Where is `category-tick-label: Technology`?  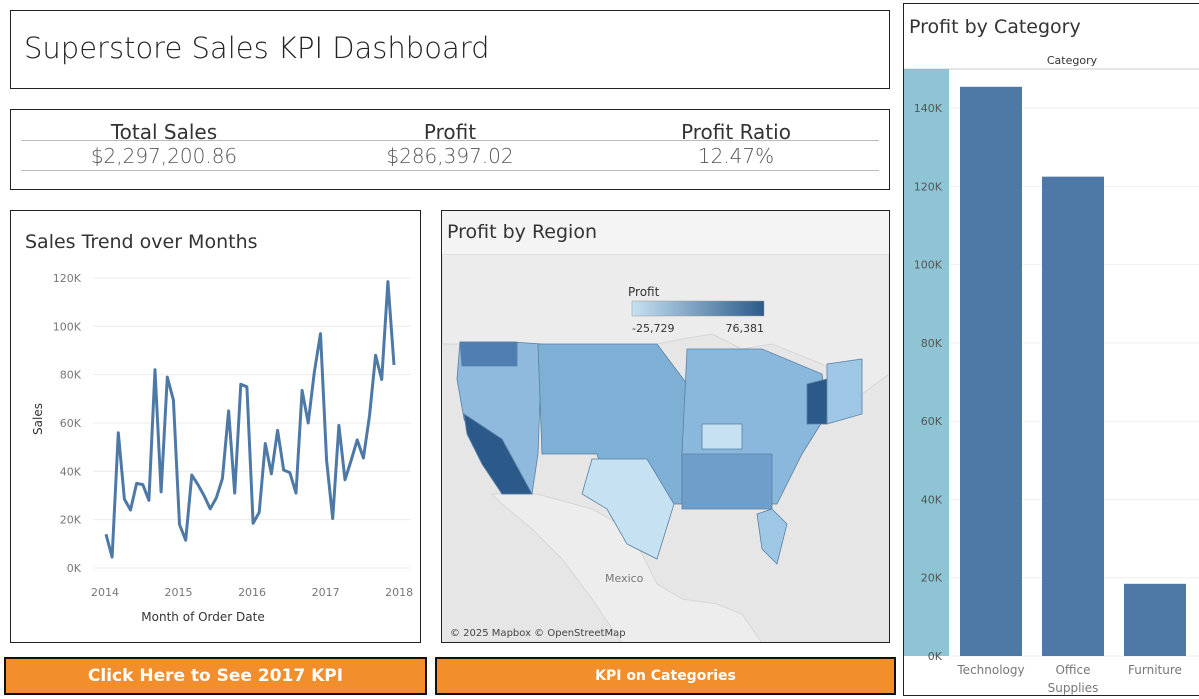 category-tick-label: Technology is located at coordinates (990, 670).